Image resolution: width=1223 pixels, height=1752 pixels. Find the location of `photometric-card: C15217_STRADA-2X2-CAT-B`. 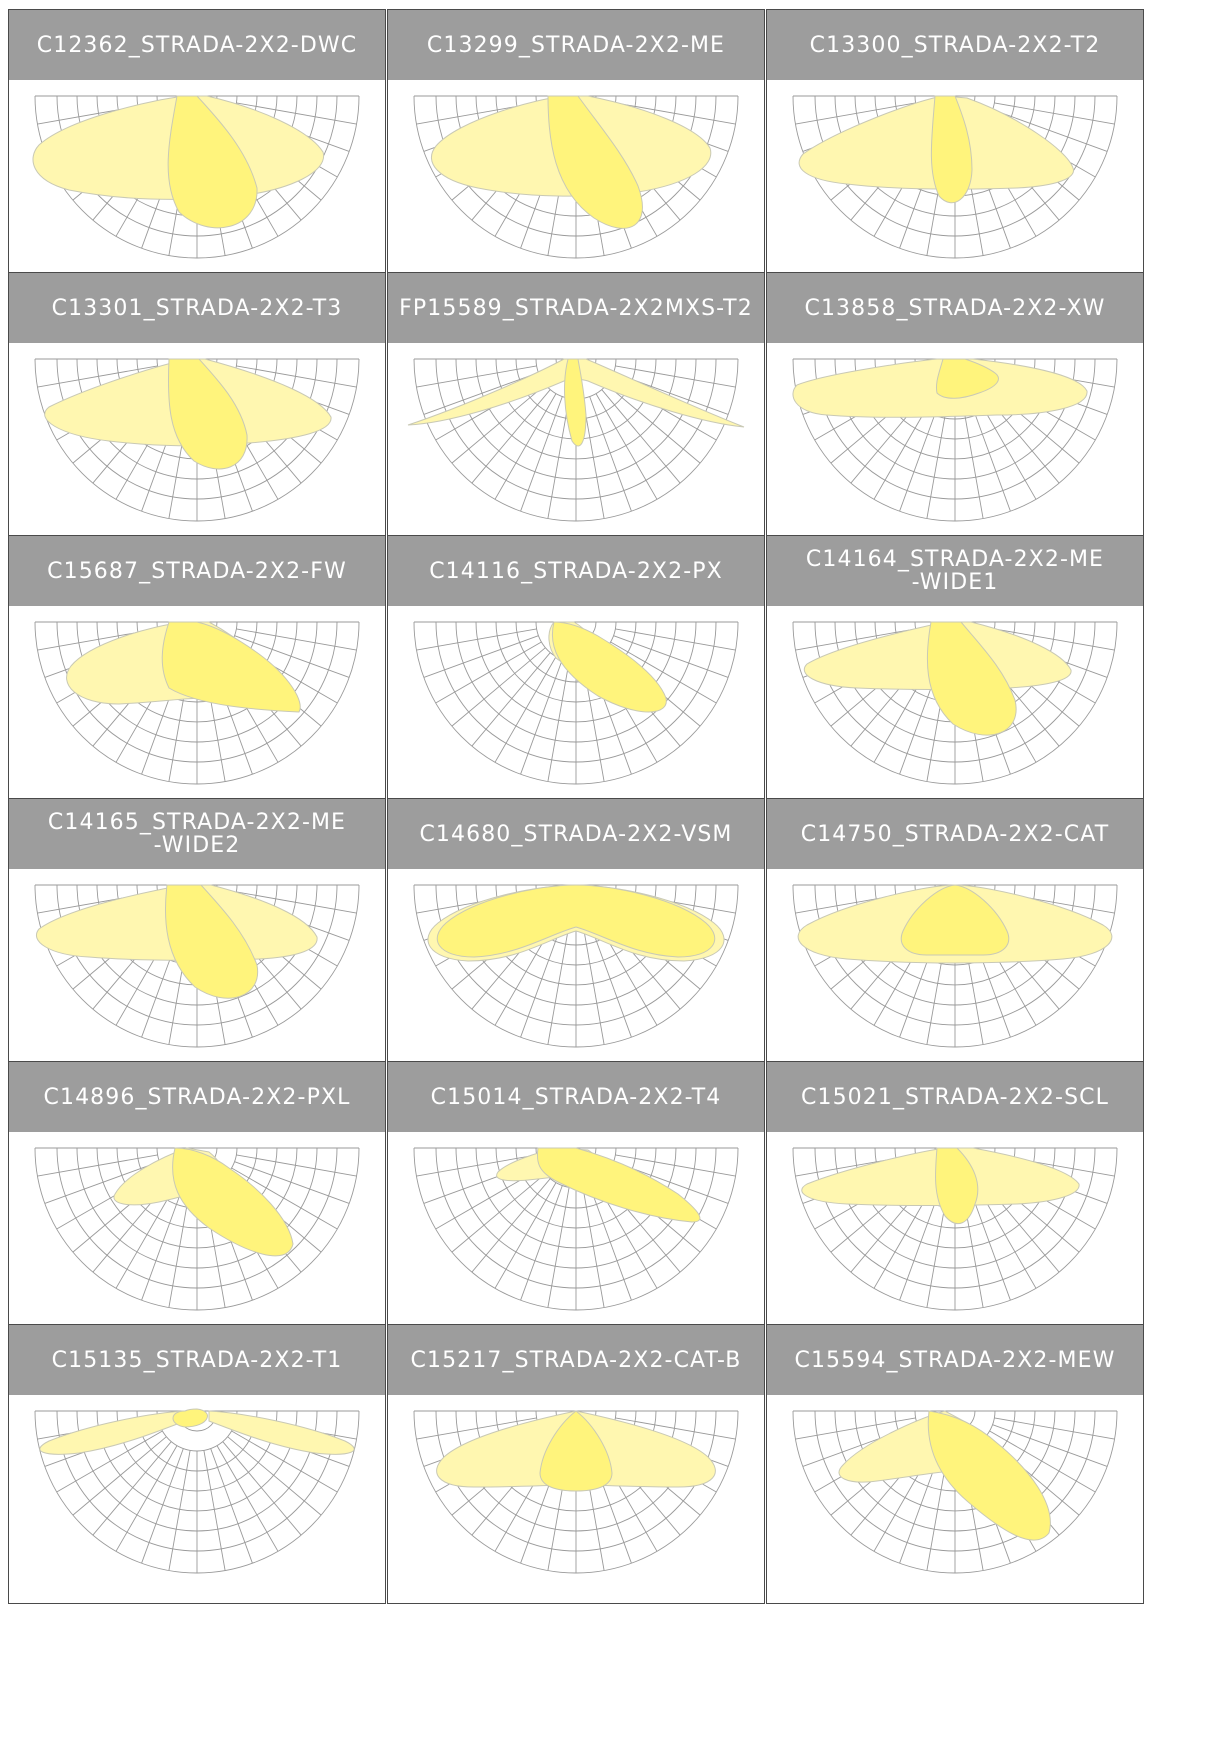

photometric-card: C15217_STRADA-2X2-CAT-B is located at coordinates (576, 1464).